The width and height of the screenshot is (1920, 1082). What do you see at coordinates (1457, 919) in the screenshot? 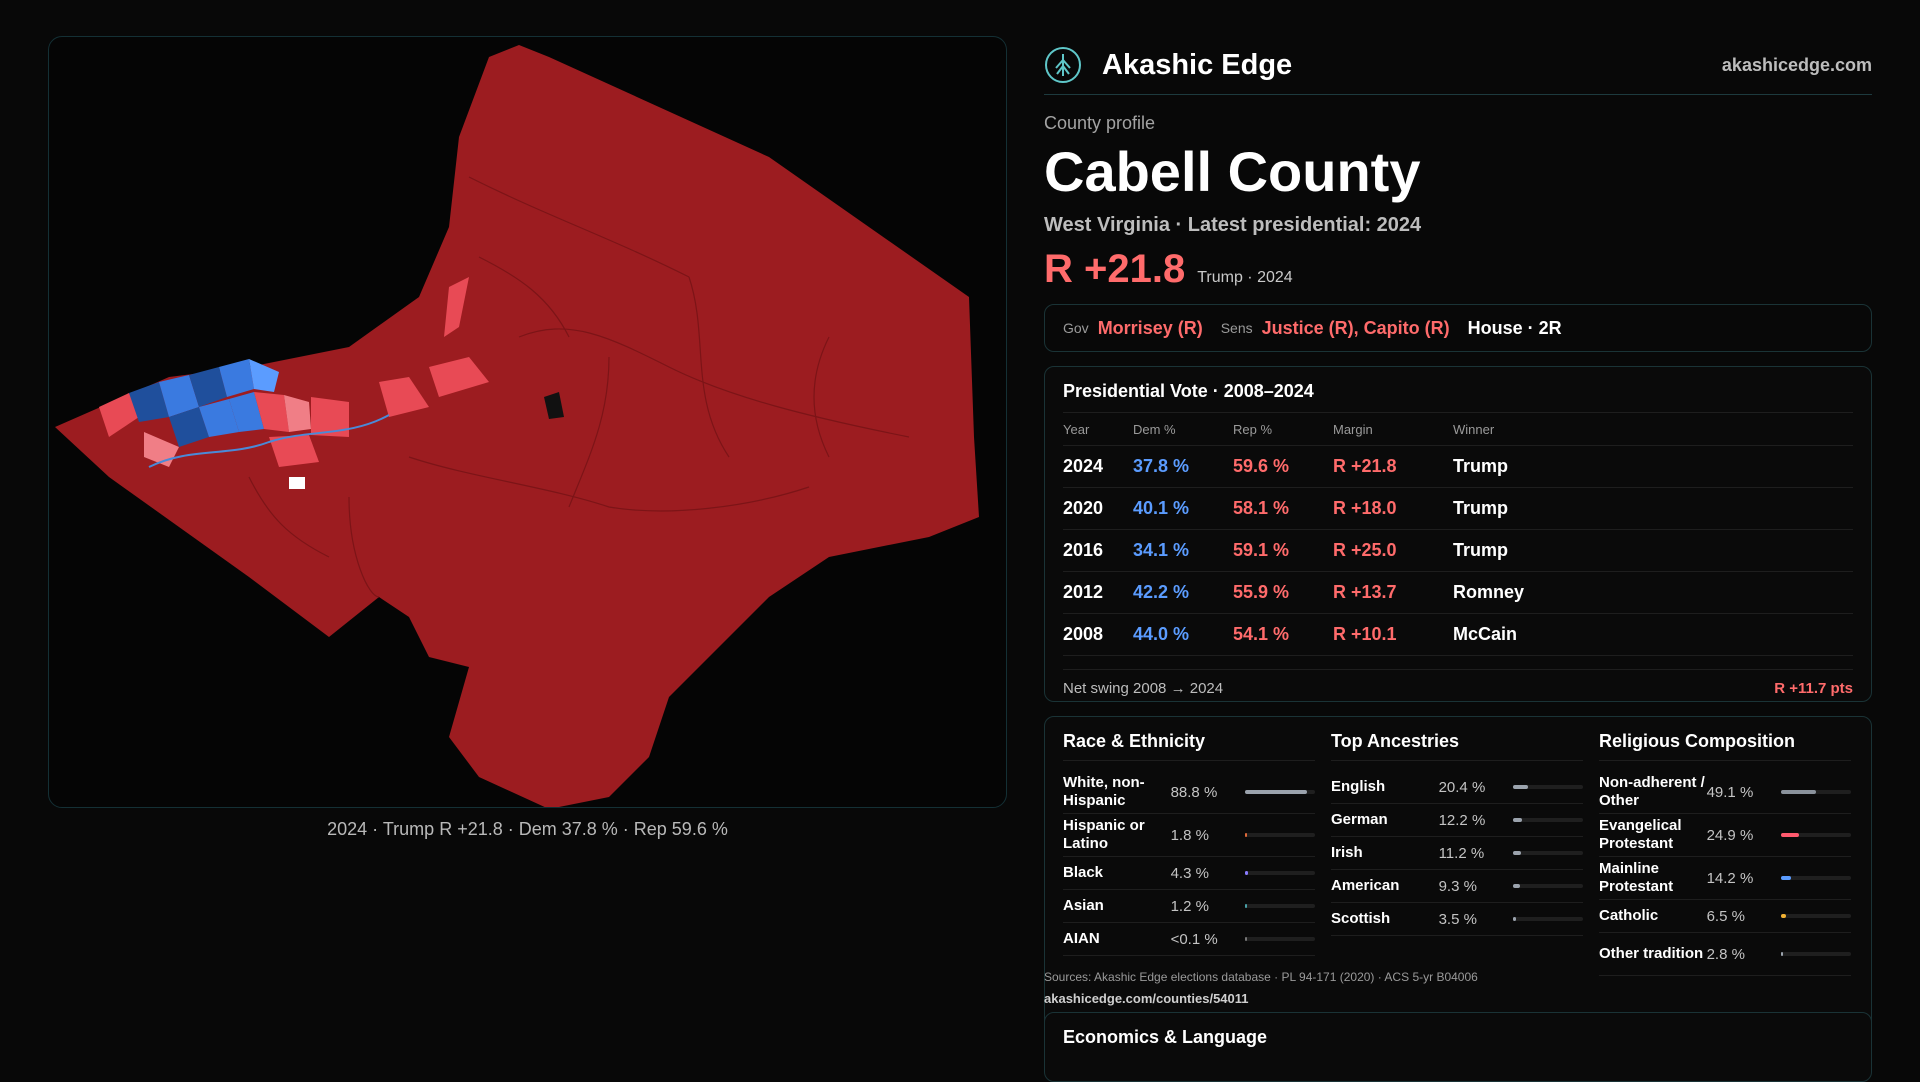
I see `list-item: Scottish 3.5 %` at bounding box center [1457, 919].